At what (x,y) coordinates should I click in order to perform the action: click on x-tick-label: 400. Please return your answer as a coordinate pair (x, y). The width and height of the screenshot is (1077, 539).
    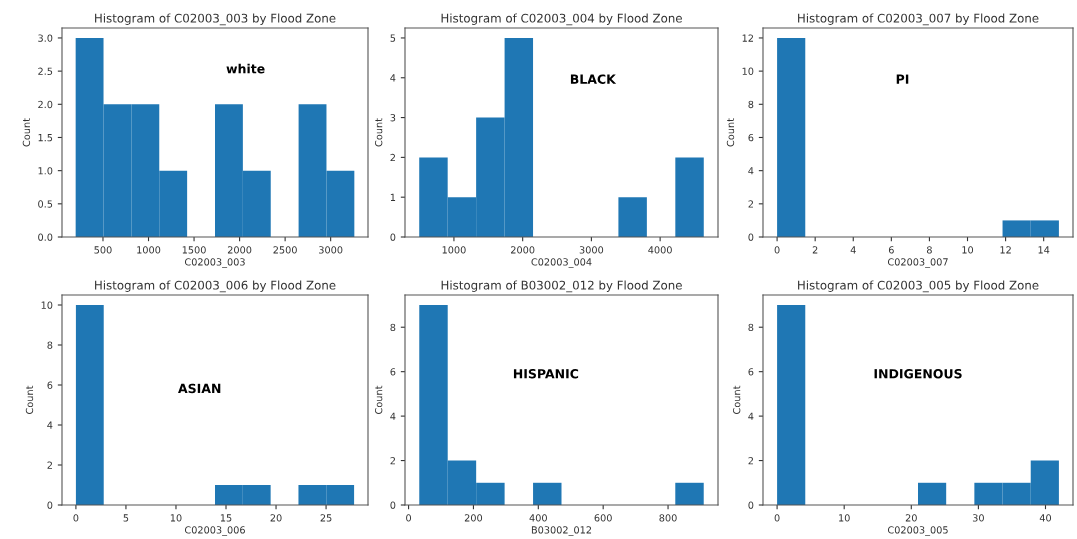
    Looking at the image, I should click on (538, 518).